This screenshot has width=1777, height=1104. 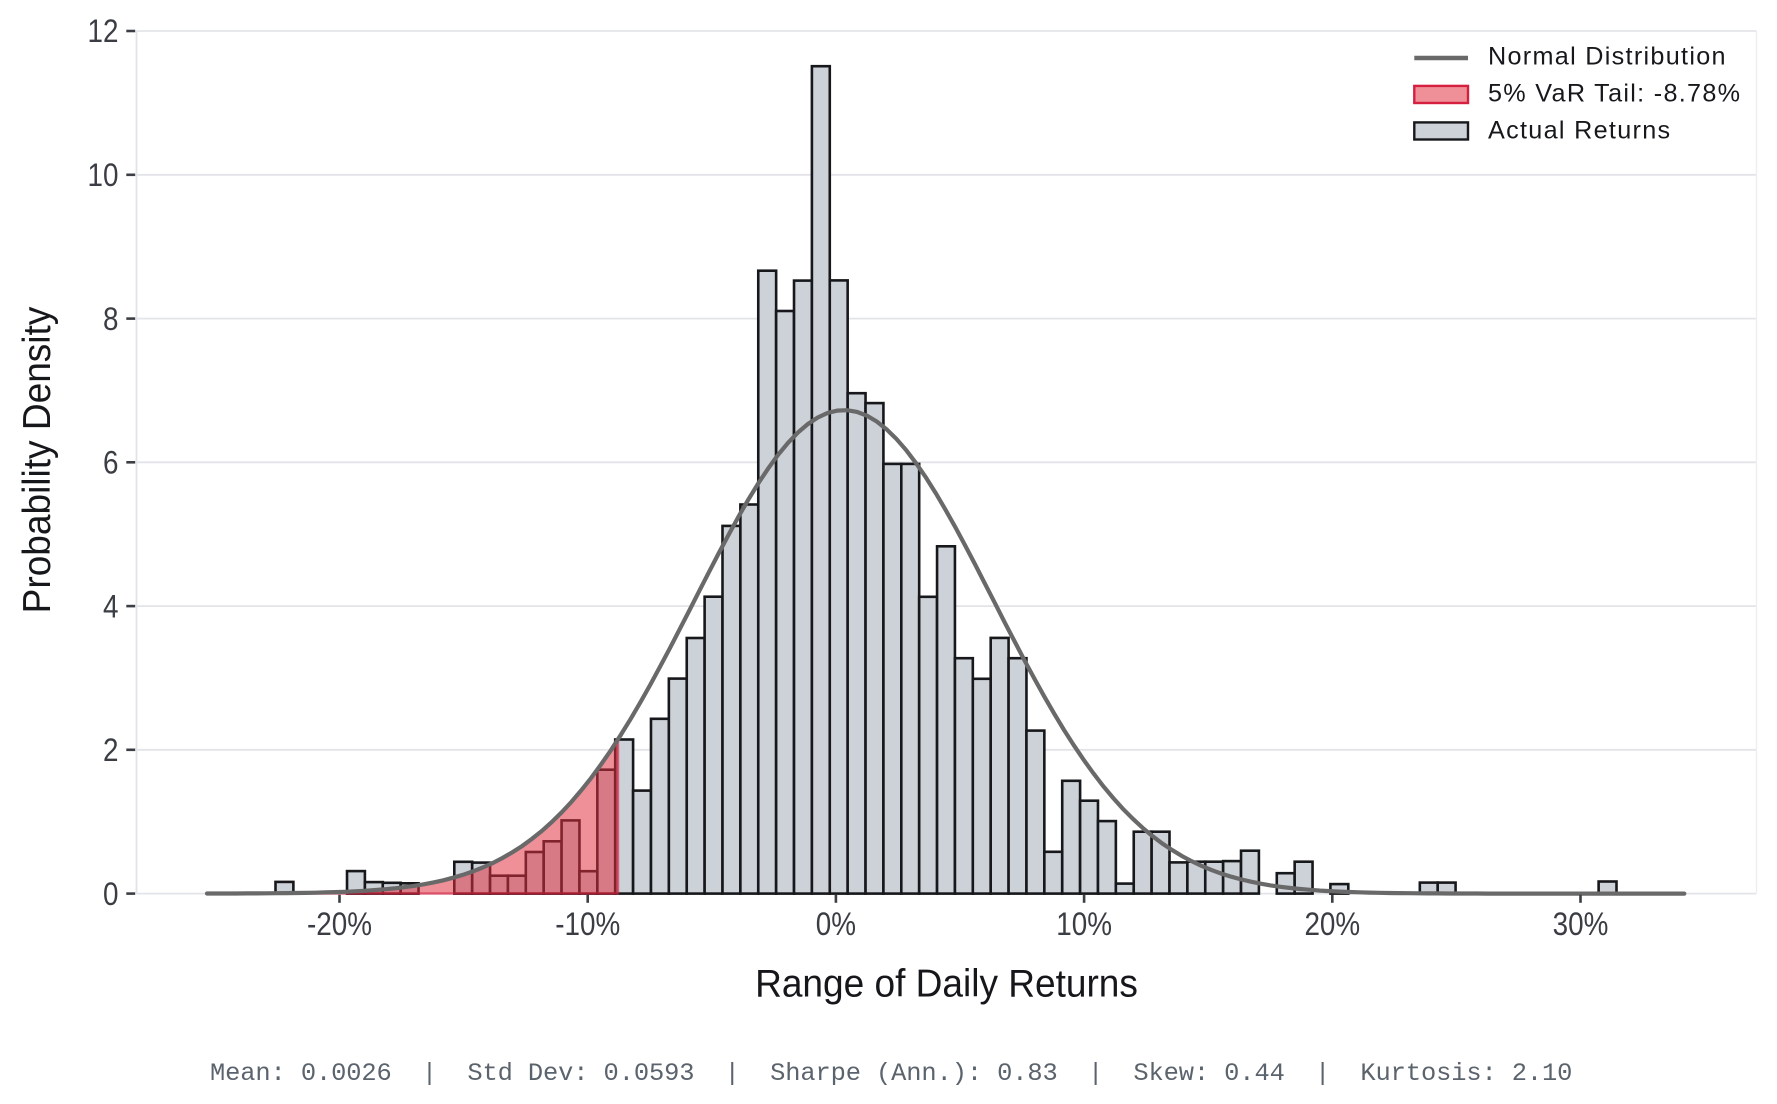 What do you see at coordinates (103, 31) in the screenshot?
I see `svg-text: 12` at bounding box center [103, 31].